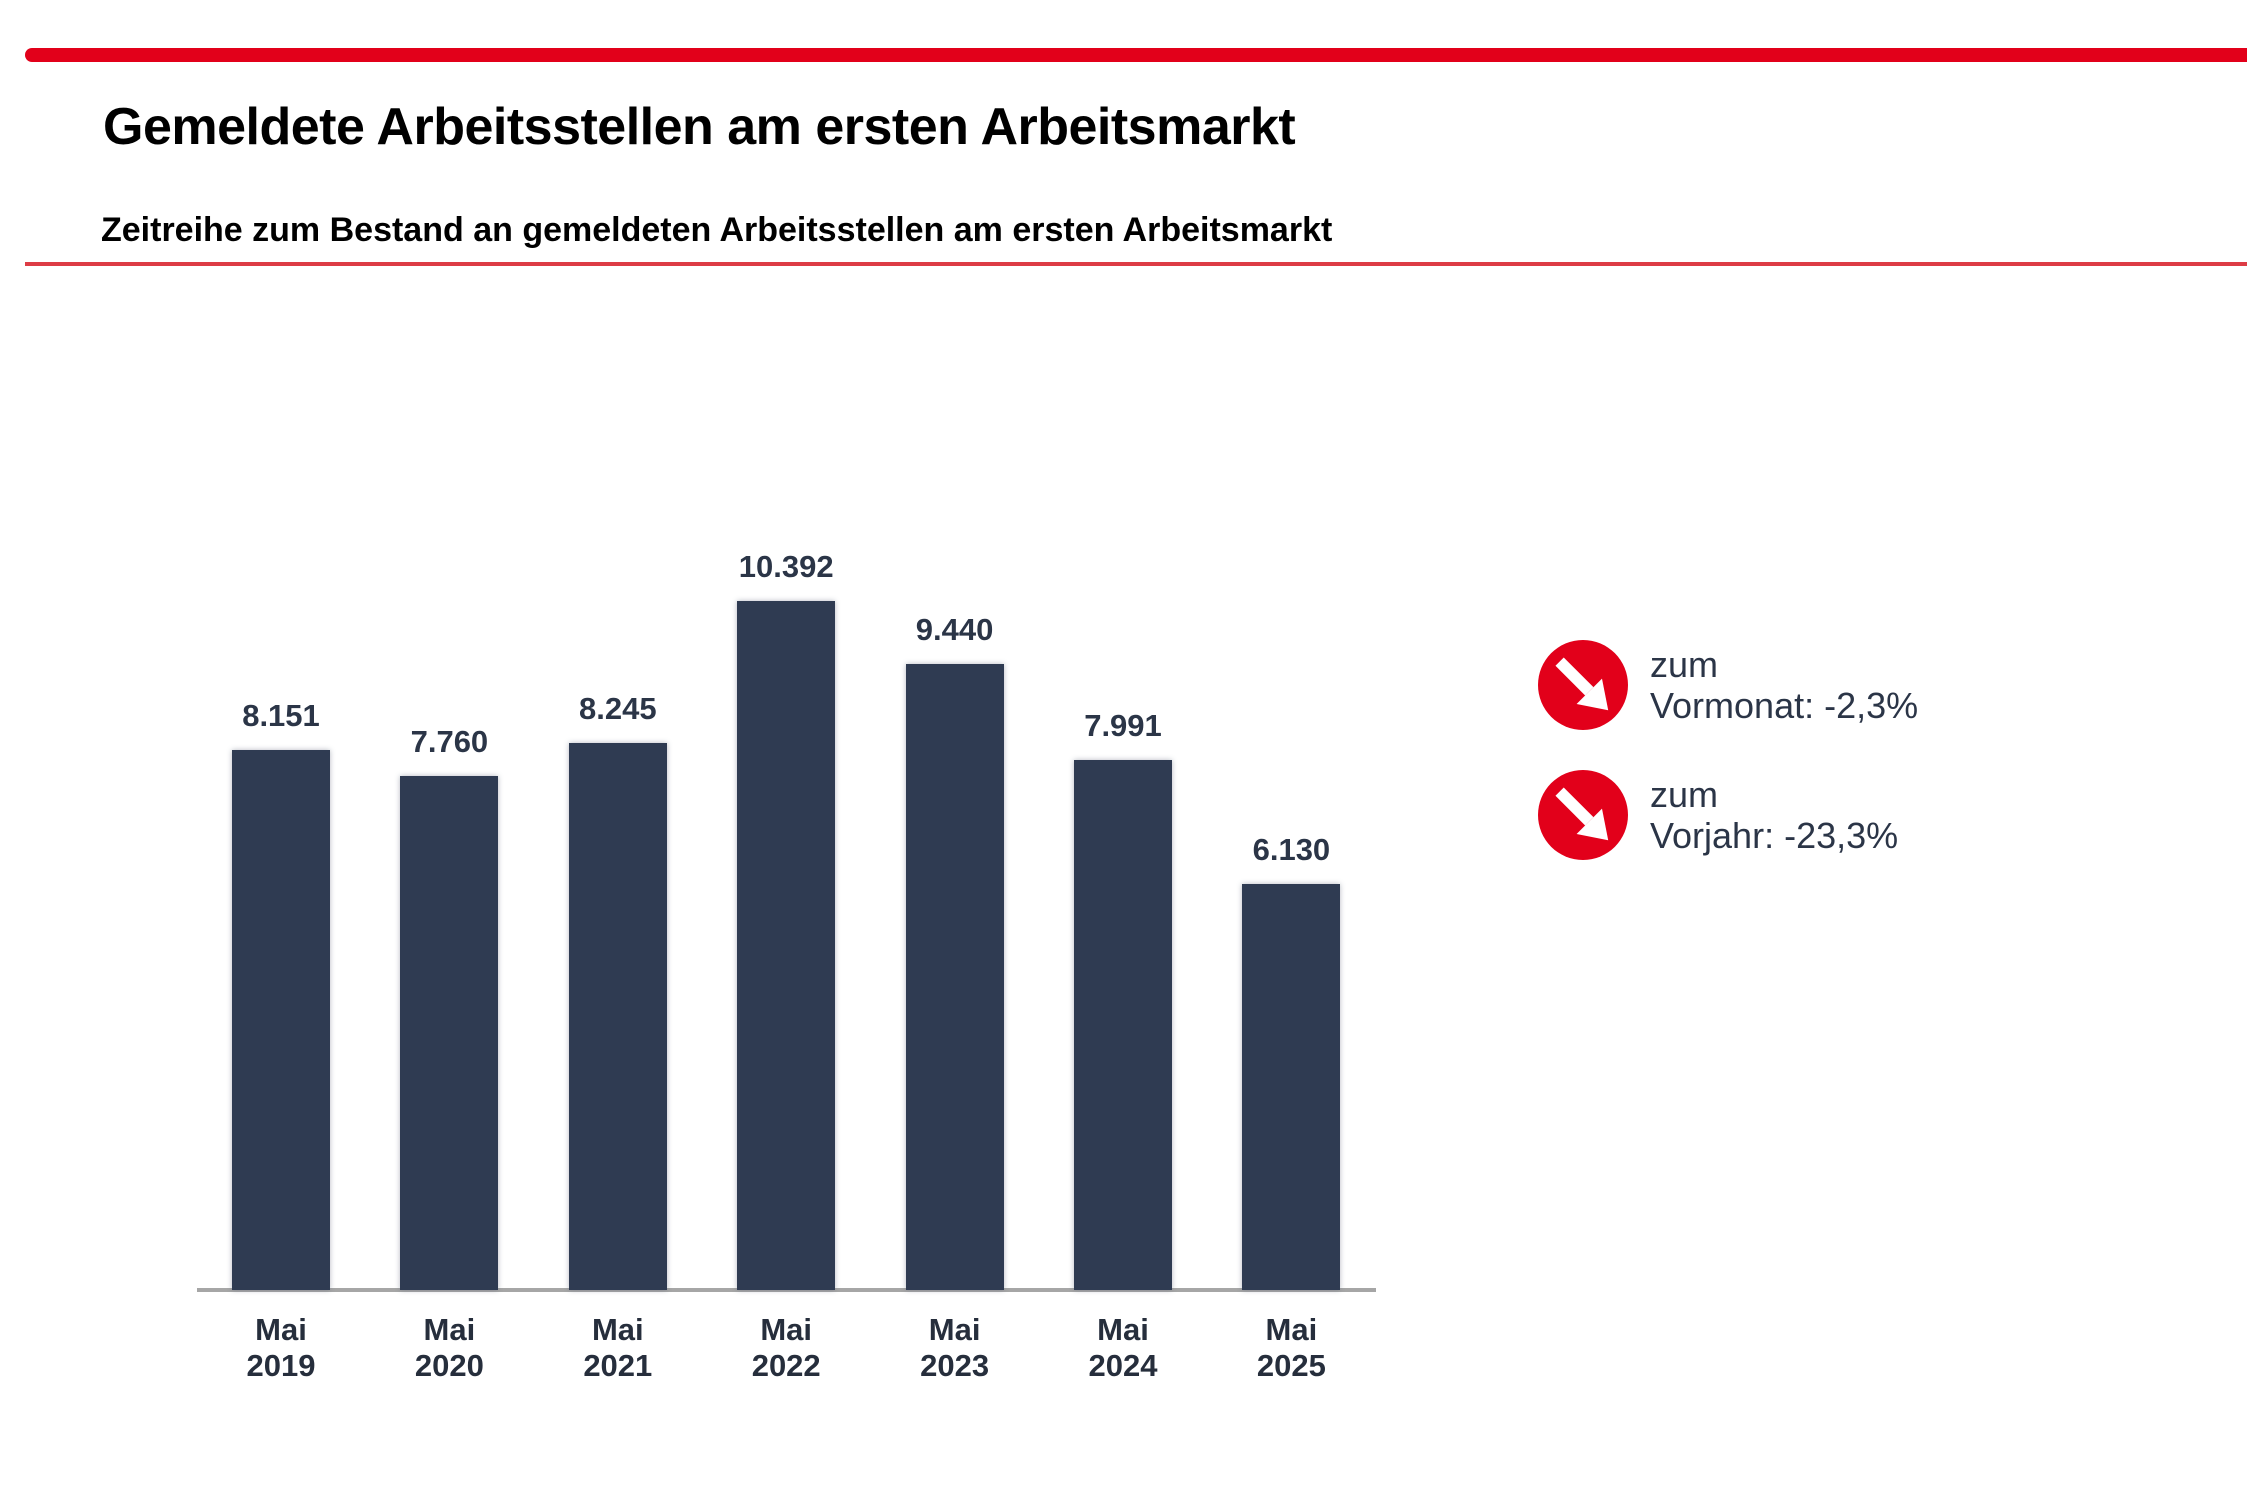 Image resolution: width=2247 pixels, height=1500 pixels. Describe the element at coordinates (1291, 849) in the screenshot. I see `bar-value-label: 6.130` at that location.